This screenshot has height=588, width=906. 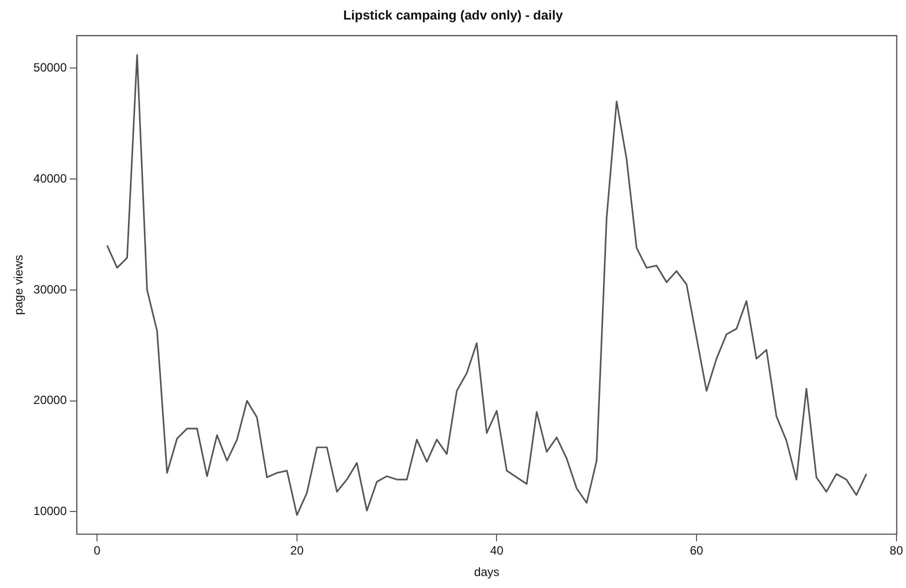 I want to click on x-axis-title: days, so click(x=487, y=572).